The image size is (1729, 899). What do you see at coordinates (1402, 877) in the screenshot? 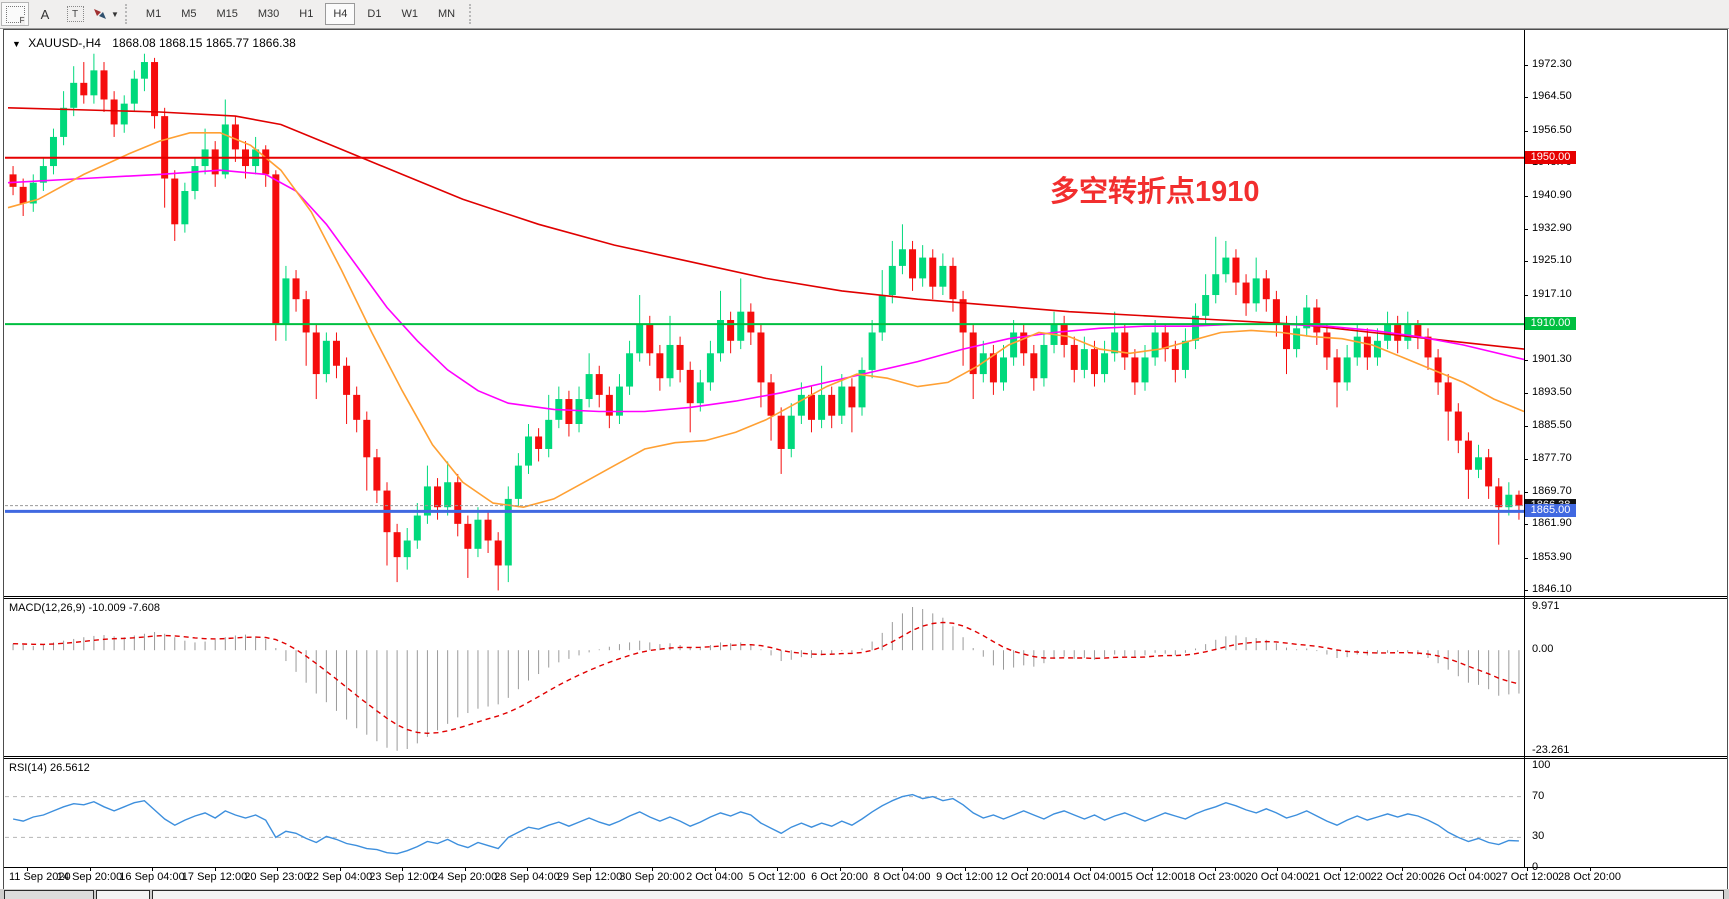
I see `time-axis-label: 22 Oct 20:00` at bounding box center [1402, 877].